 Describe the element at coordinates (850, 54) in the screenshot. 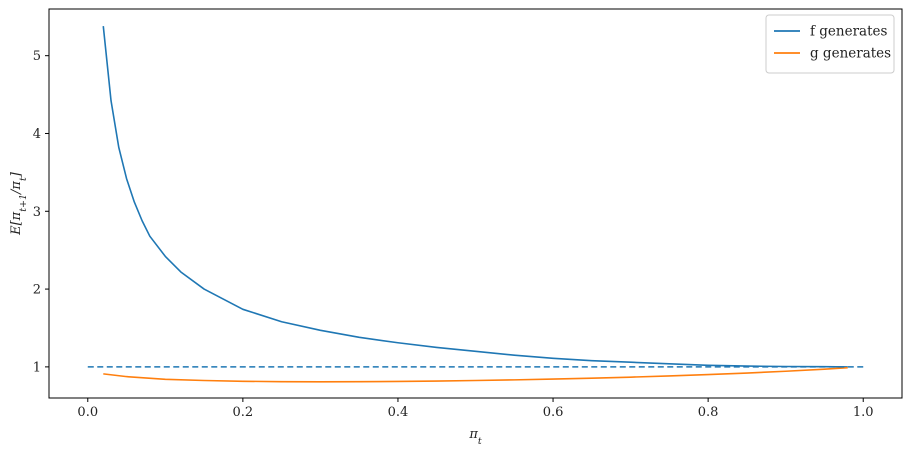

I see `legend-label: g generates` at that location.